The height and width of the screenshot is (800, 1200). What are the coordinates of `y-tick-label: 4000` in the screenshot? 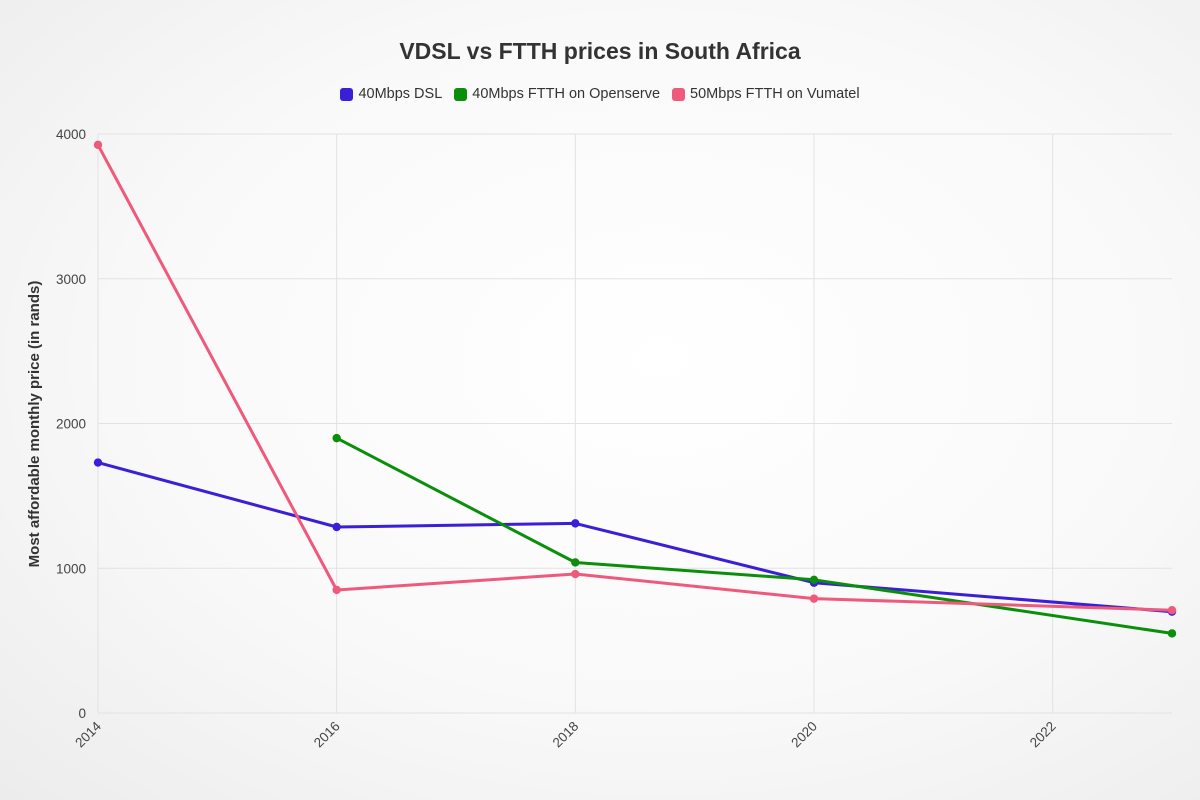 It's located at (71, 134).